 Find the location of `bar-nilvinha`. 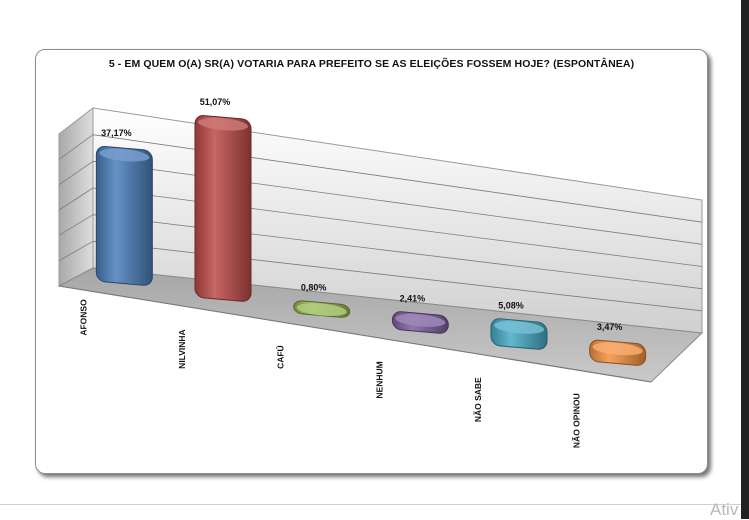

bar-nilvinha is located at coordinates (223, 208).